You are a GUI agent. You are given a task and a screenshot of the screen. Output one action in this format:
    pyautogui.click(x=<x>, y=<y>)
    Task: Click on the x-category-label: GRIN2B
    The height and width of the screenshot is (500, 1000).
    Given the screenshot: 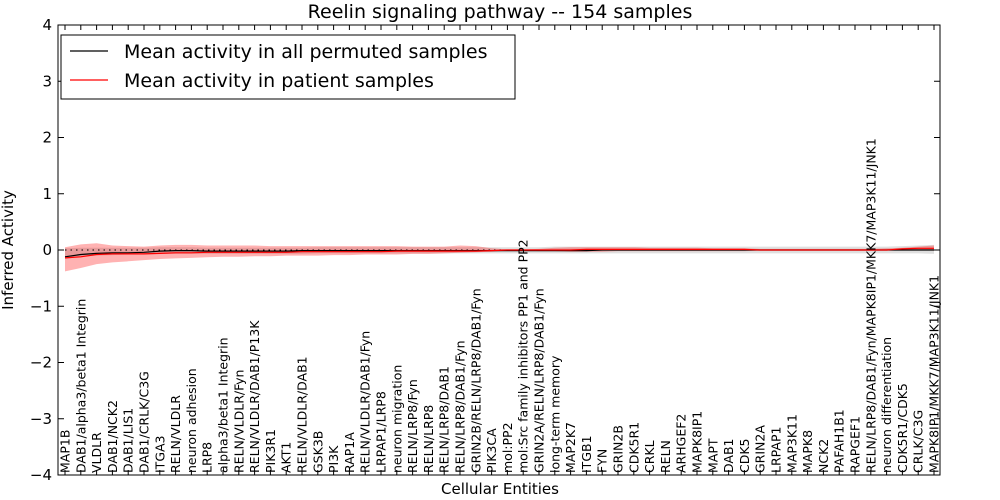 What is the action you would take?
    pyautogui.click(x=618, y=449)
    